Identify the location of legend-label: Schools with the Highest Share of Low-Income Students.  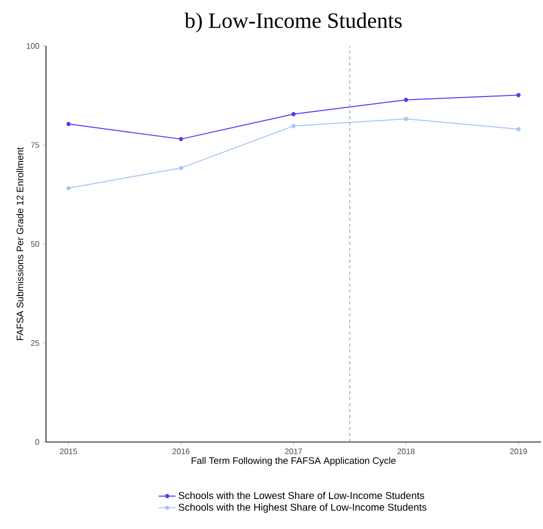
(302, 508).